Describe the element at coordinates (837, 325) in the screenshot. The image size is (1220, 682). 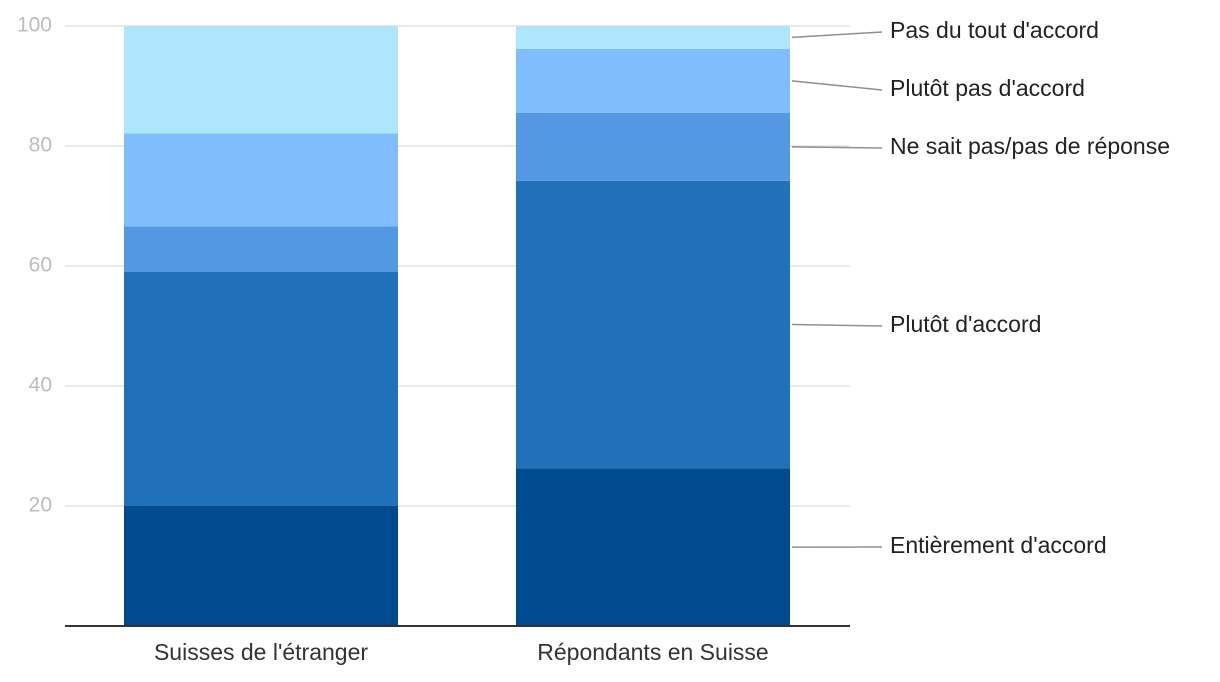
I see `leader-line-plutot-d-accord` at that location.